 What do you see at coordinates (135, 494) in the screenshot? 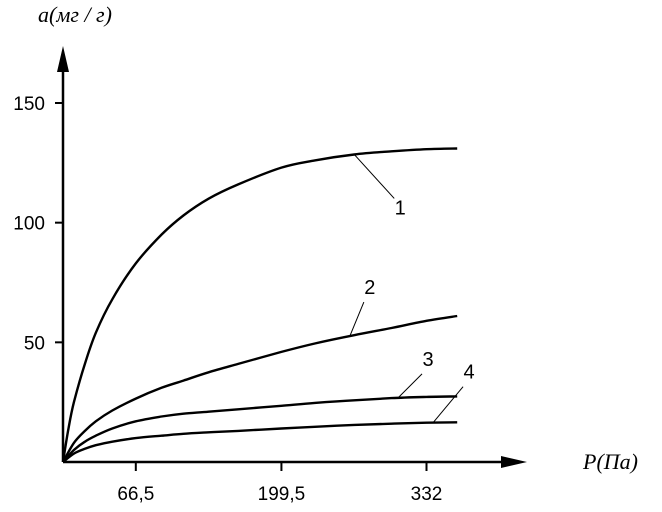
I see `x-tick-label: 66,5` at bounding box center [135, 494].